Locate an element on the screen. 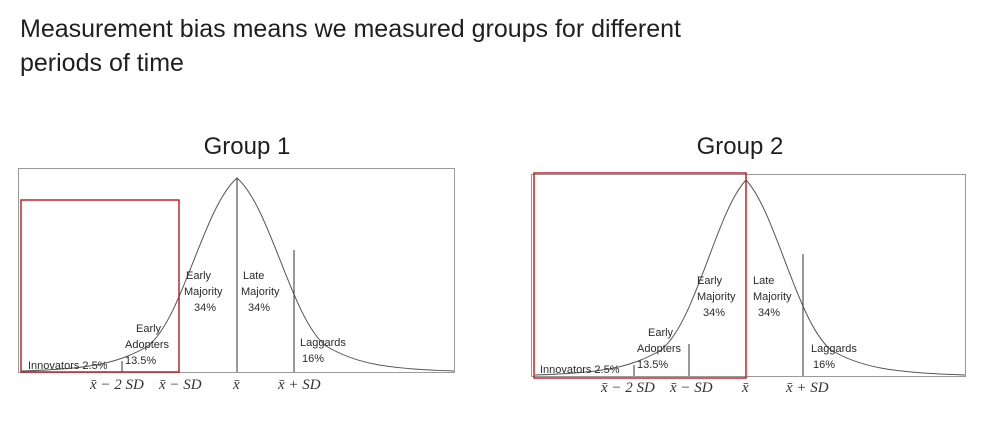 The width and height of the screenshot is (998, 424). group-2-title: Group 2 is located at coordinates (740, 146).